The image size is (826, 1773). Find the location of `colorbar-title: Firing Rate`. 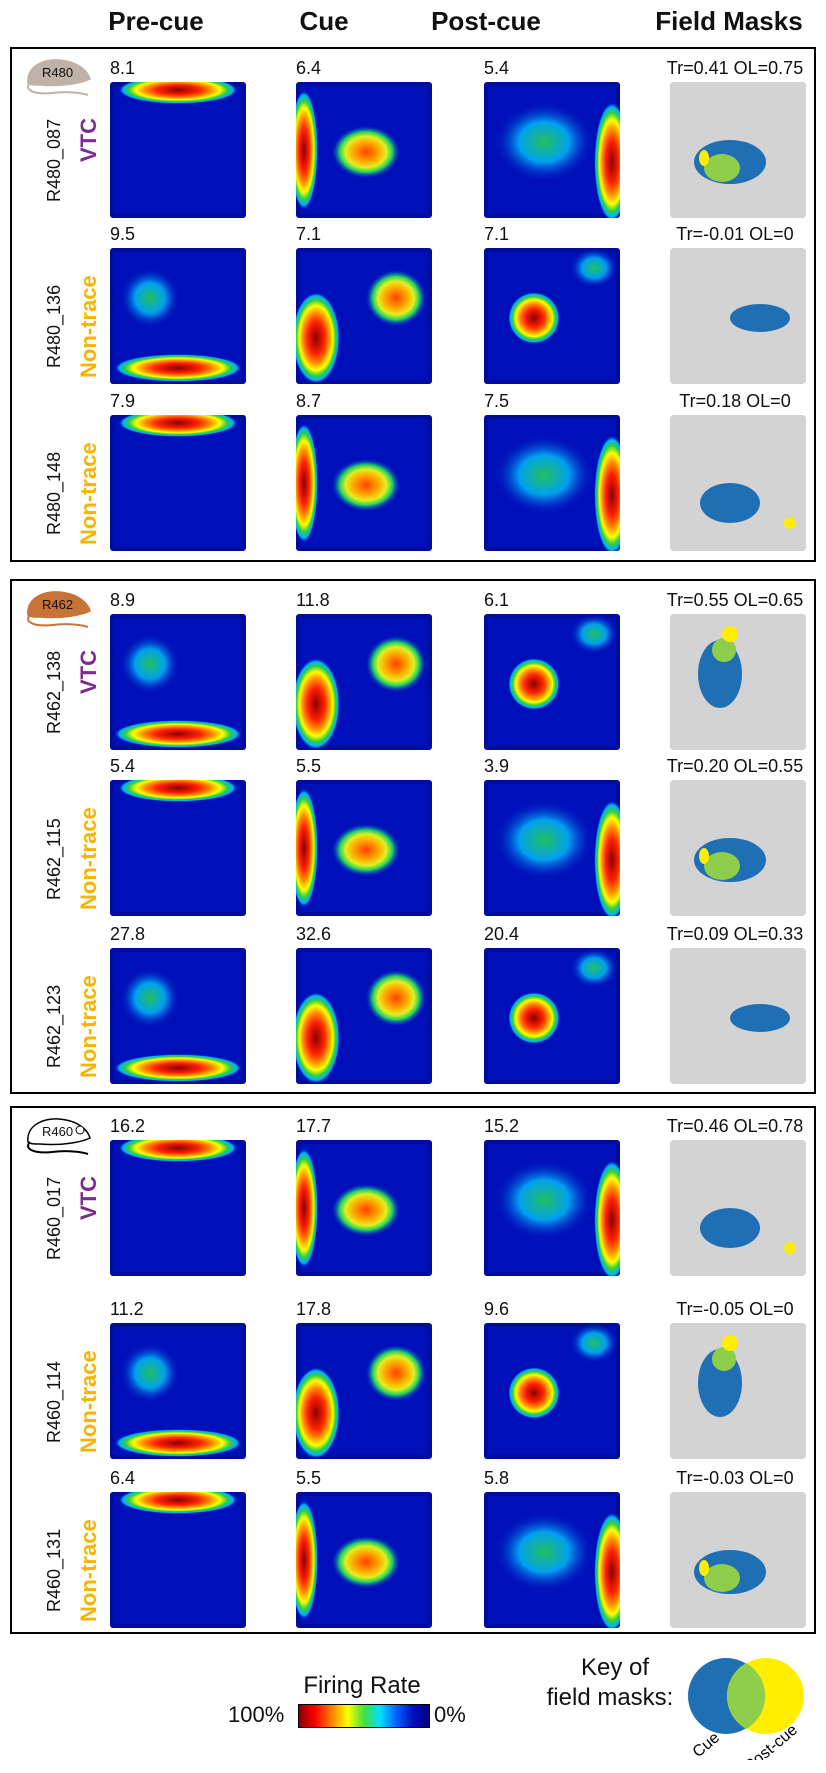

colorbar-title: Firing Rate is located at coordinates (362, 1685).